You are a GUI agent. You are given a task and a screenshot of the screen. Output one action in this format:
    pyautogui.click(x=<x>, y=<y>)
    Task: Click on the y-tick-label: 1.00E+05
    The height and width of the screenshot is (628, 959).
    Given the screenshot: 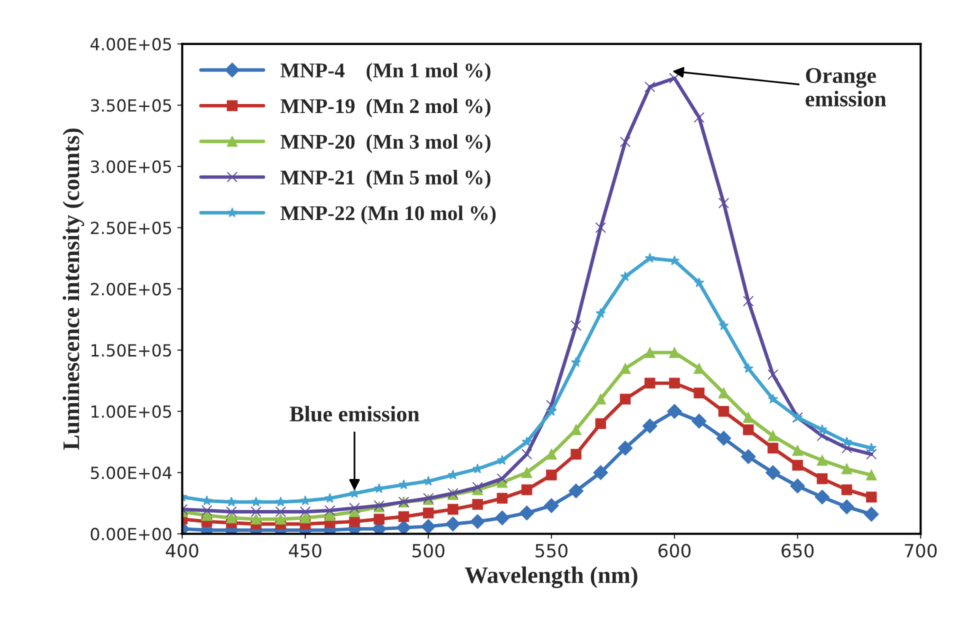 What is the action you would take?
    pyautogui.click(x=132, y=411)
    